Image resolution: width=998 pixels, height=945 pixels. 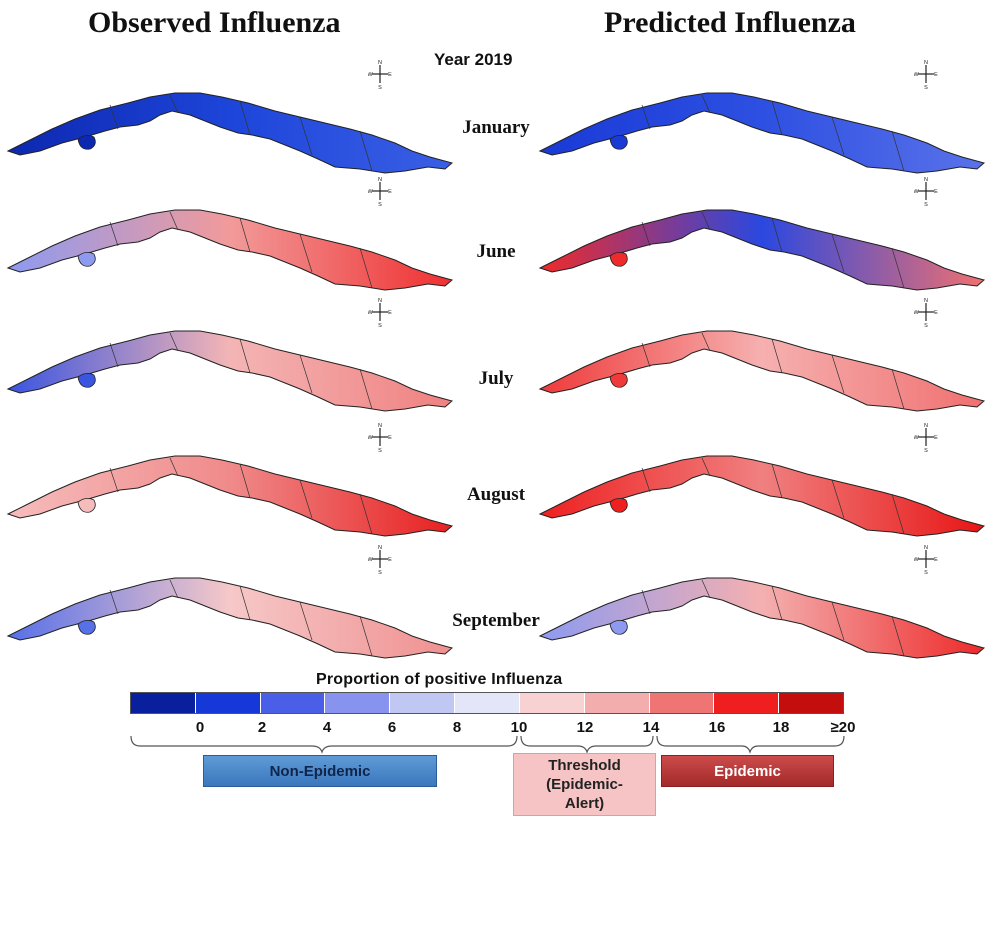 What do you see at coordinates (392, 727) in the screenshot?
I see `legend-tick-label: 6` at bounding box center [392, 727].